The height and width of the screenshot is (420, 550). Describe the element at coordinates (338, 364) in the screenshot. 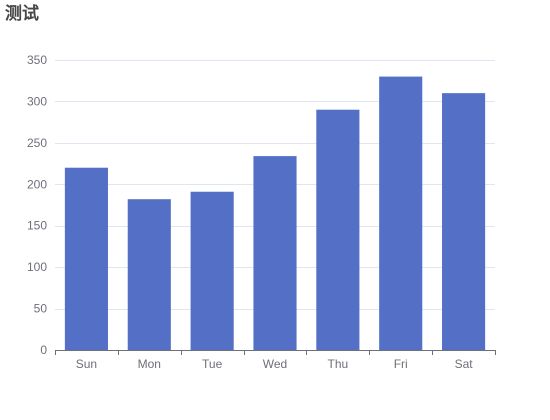

I see `x-tick-label: Thu` at that location.